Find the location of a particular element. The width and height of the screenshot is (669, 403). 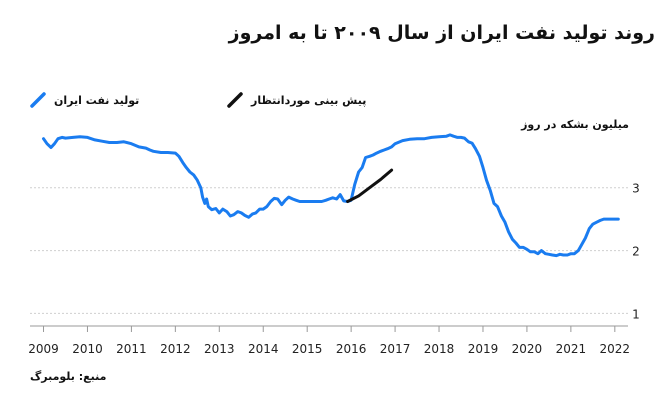

x-tick-label-2017: 2017 is located at coordinates (395, 349).